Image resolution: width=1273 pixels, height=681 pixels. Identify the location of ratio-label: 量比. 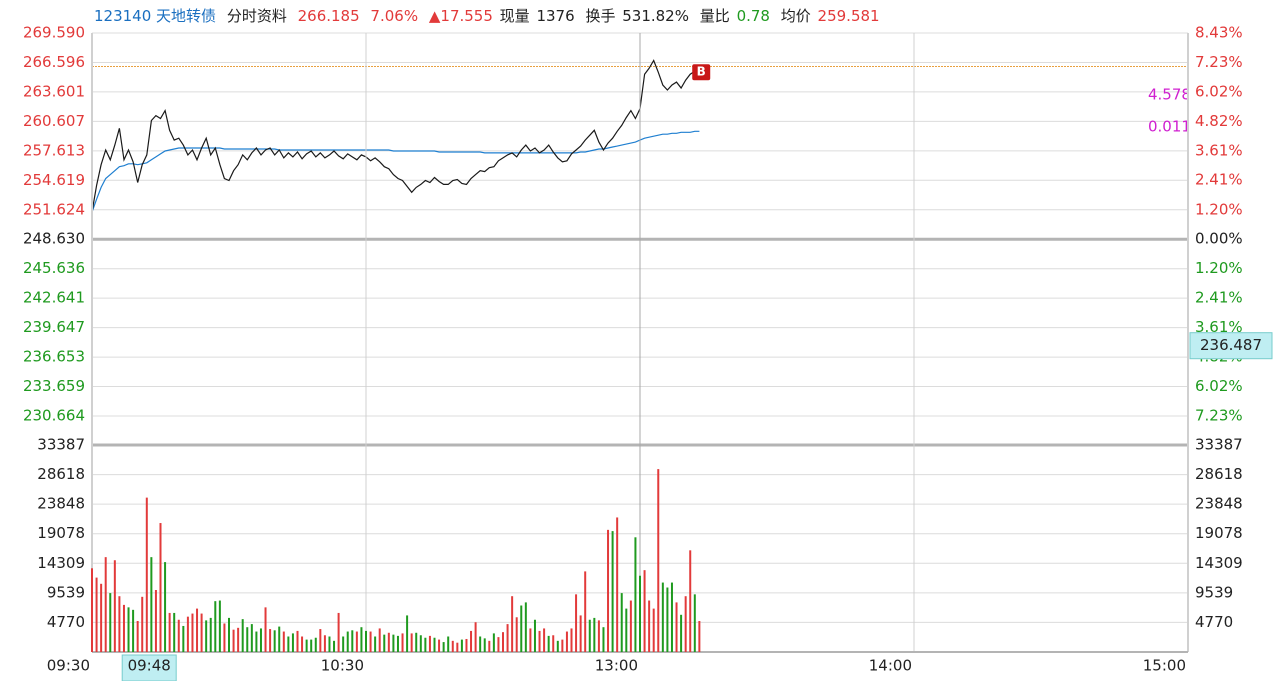
(714, 16).